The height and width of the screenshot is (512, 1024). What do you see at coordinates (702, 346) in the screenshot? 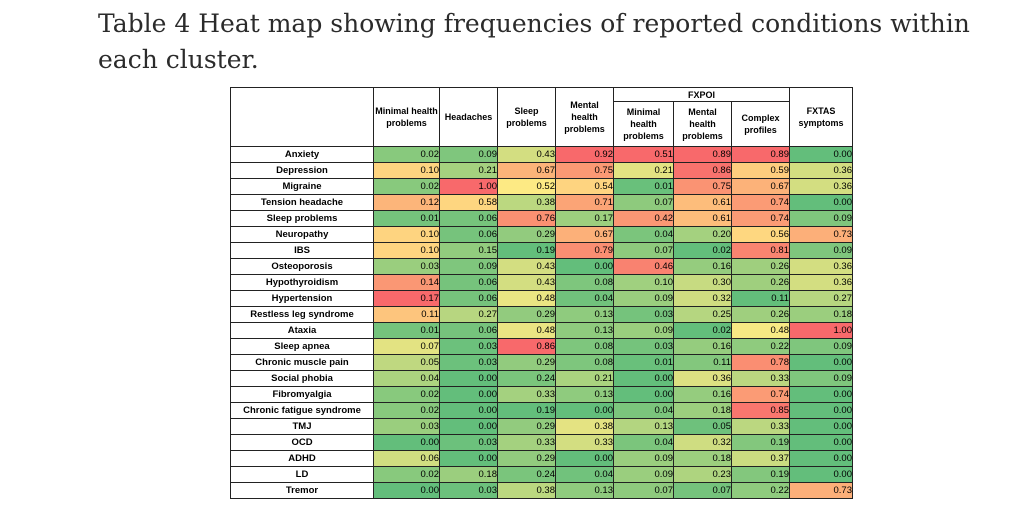
I see `heat-cell: 0.16` at bounding box center [702, 346].